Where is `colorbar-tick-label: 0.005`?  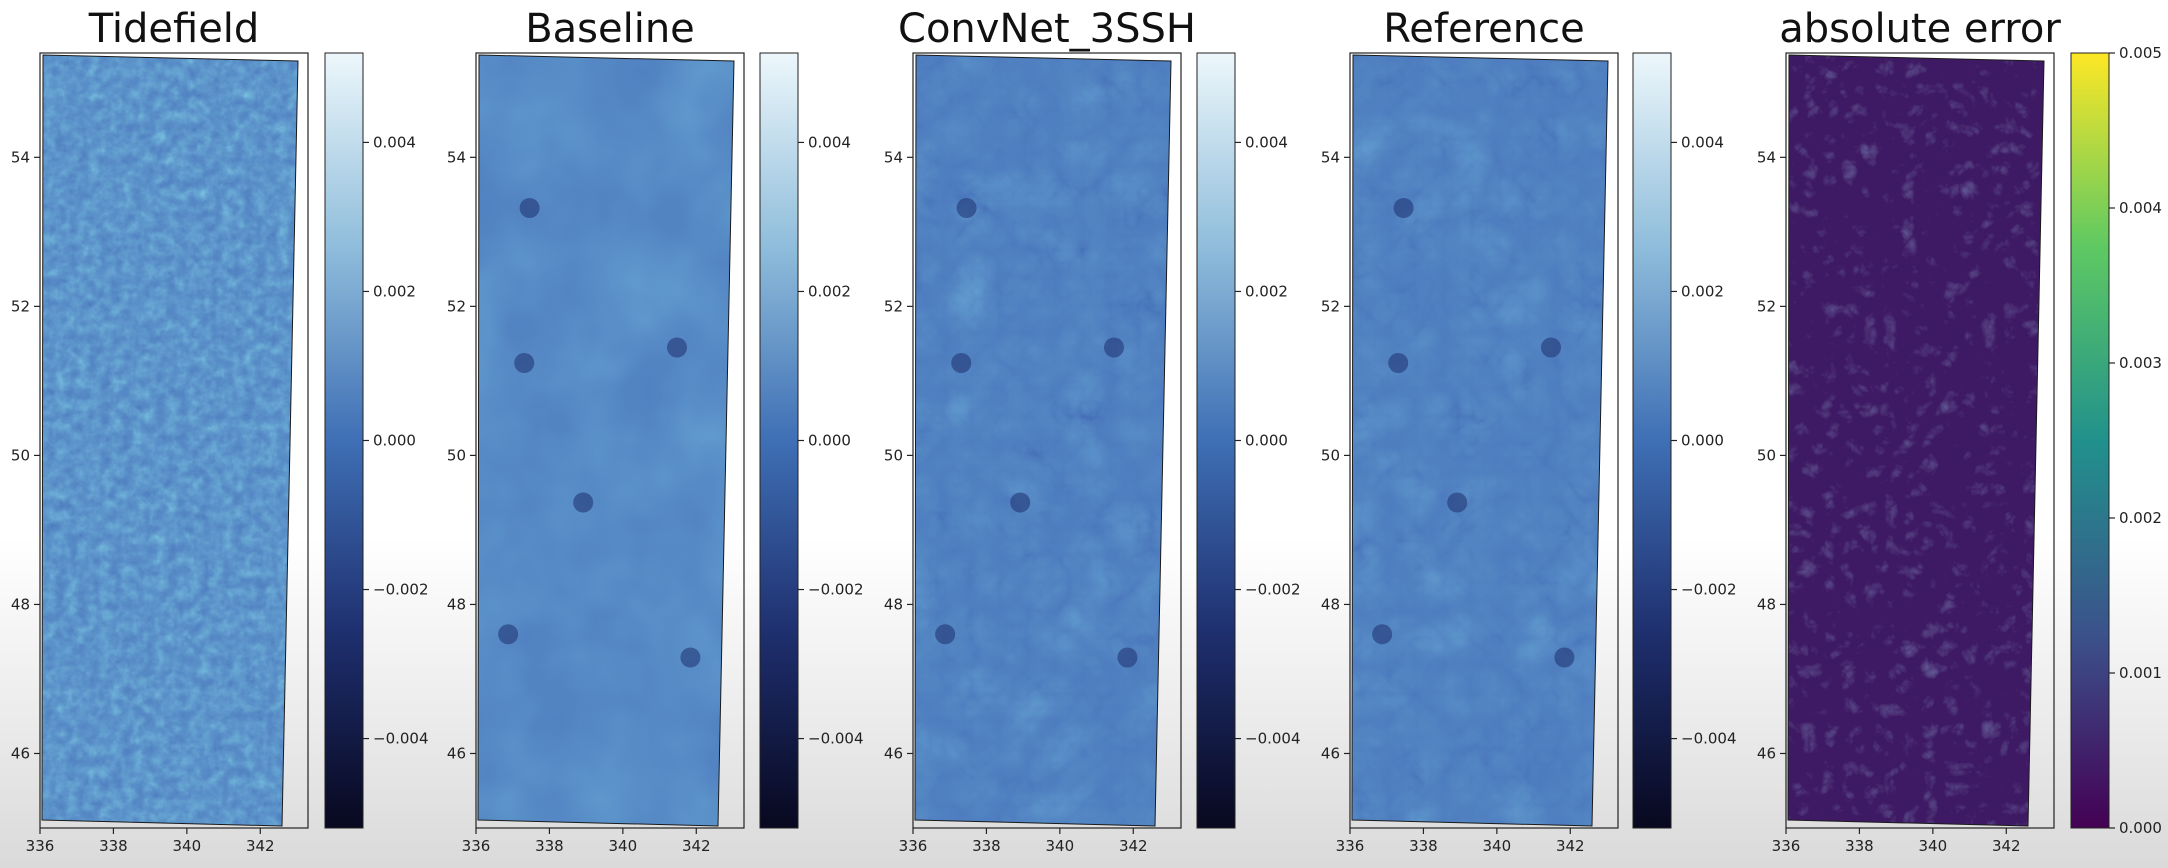
colorbar-tick-label: 0.005 is located at coordinates (2140, 53).